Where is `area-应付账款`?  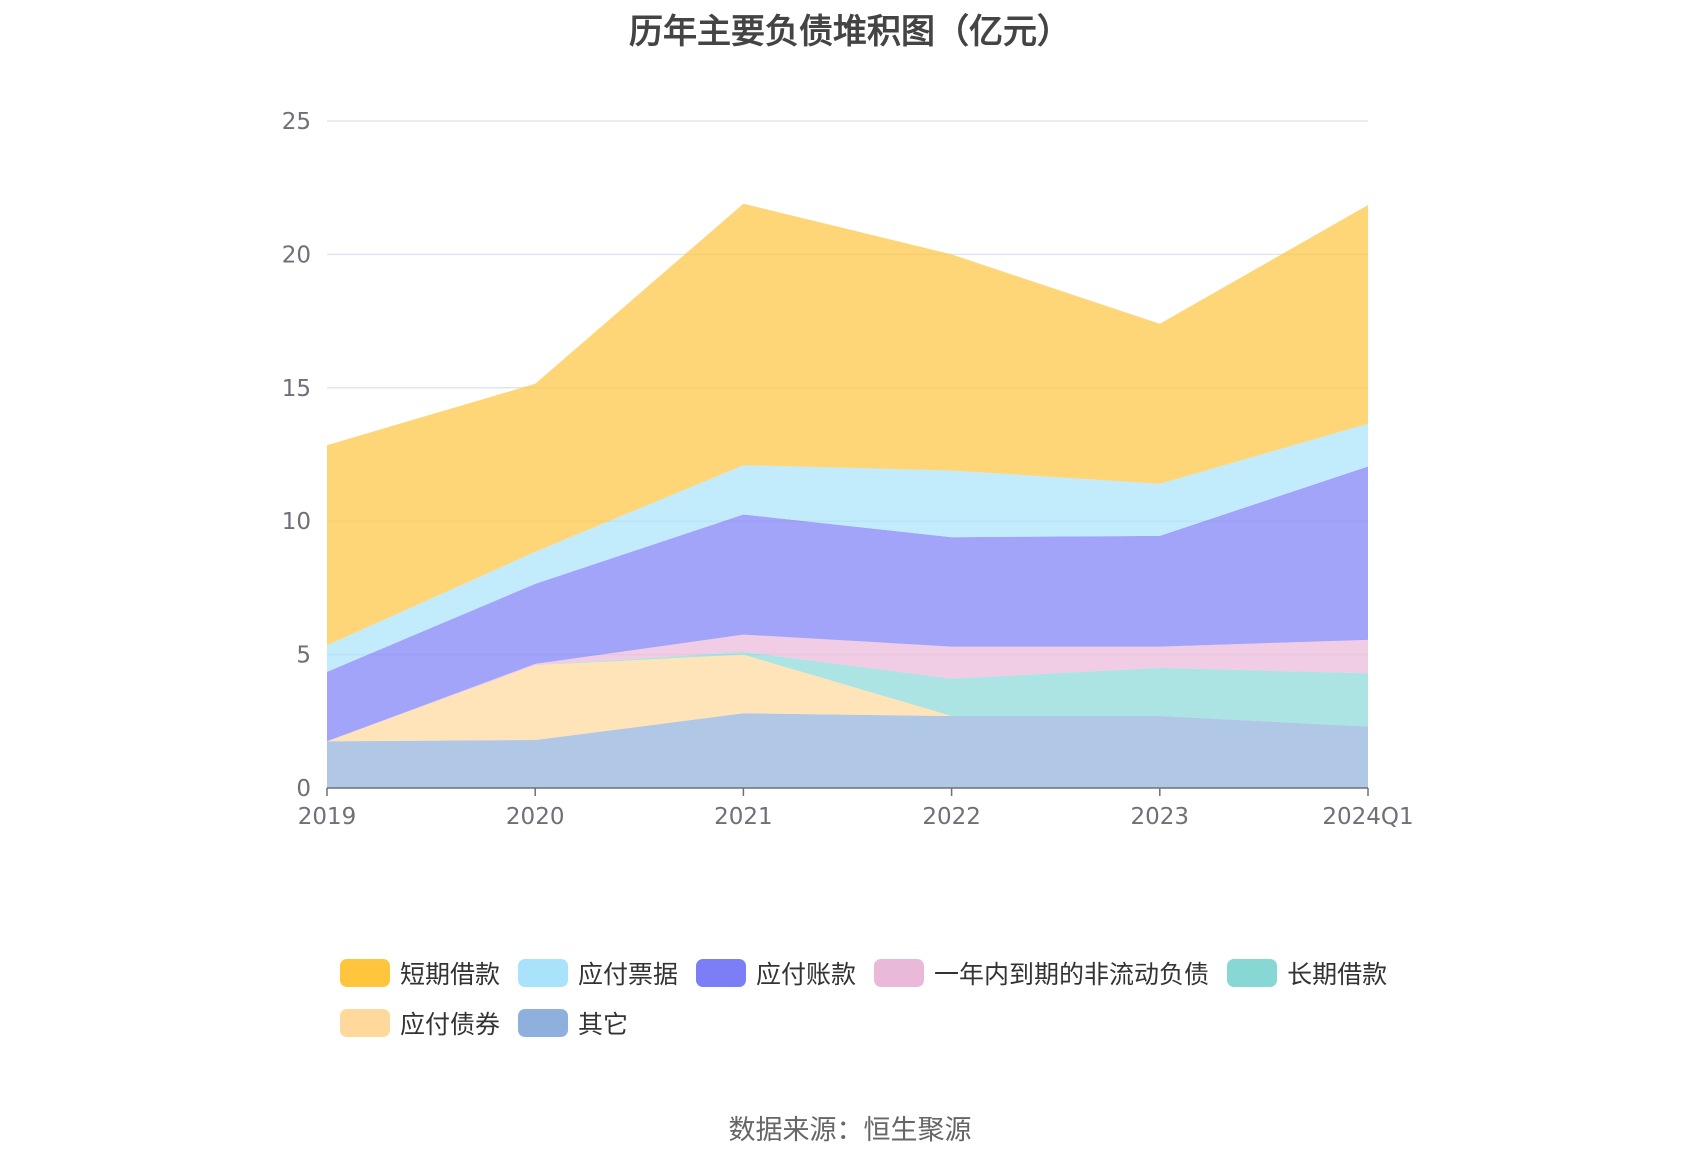 area-应付账款 is located at coordinates (847, 604).